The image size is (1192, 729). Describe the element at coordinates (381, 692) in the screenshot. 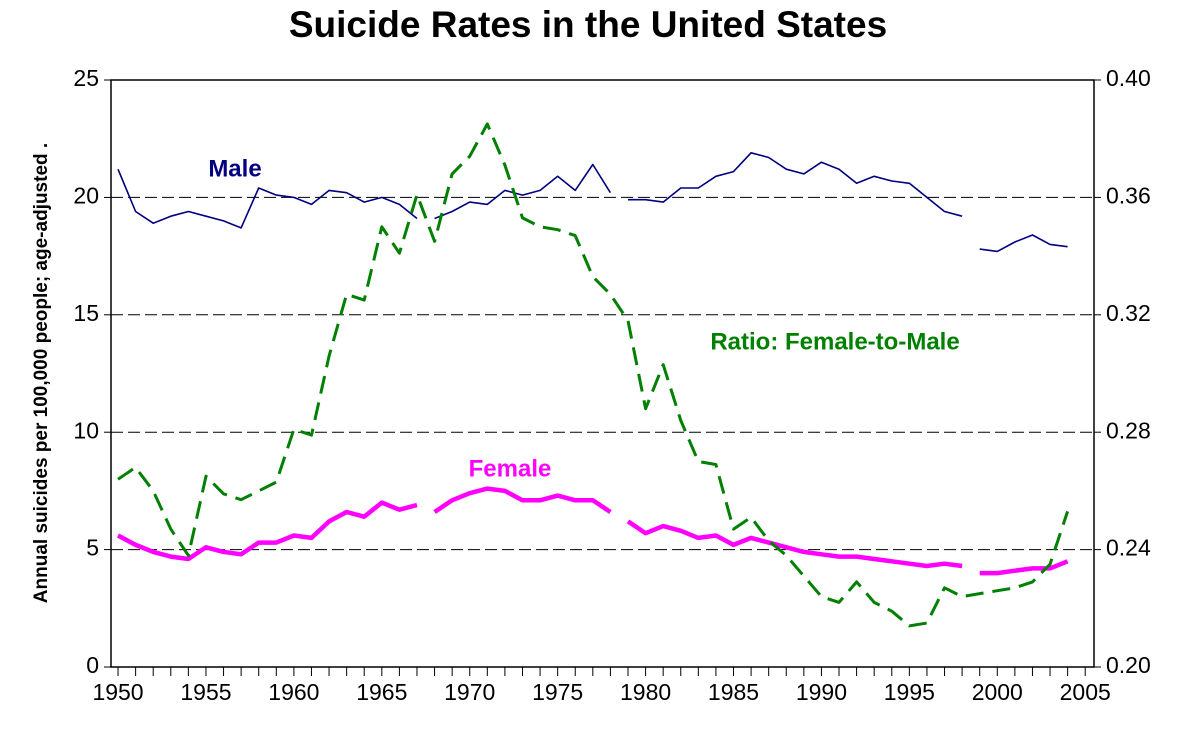

I see `x-tick-label: 1965` at that location.